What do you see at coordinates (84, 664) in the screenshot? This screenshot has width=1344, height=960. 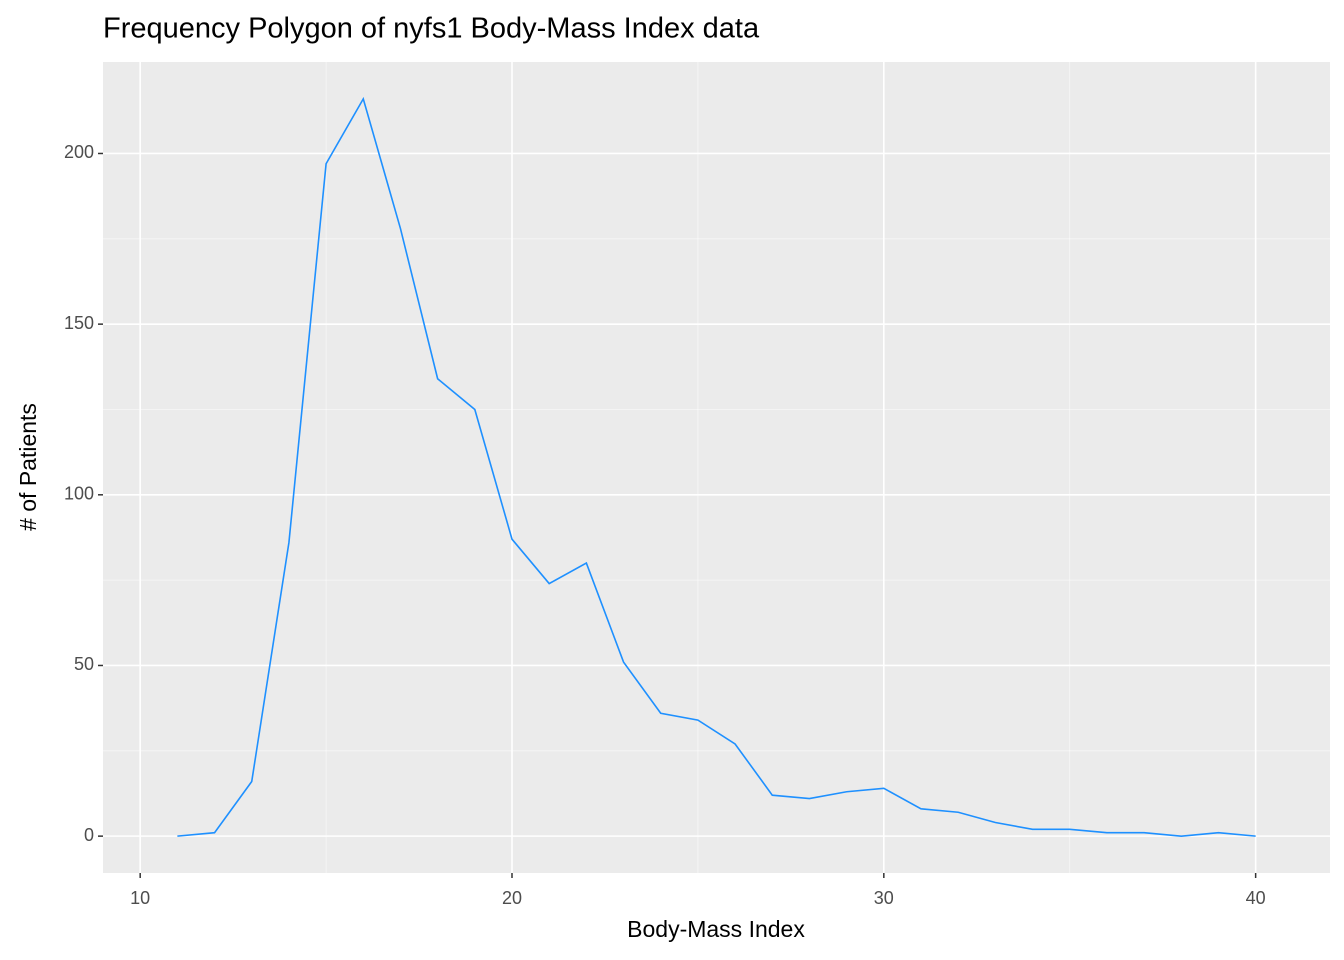 I see `y-tick-label: 50` at bounding box center [84, 664].